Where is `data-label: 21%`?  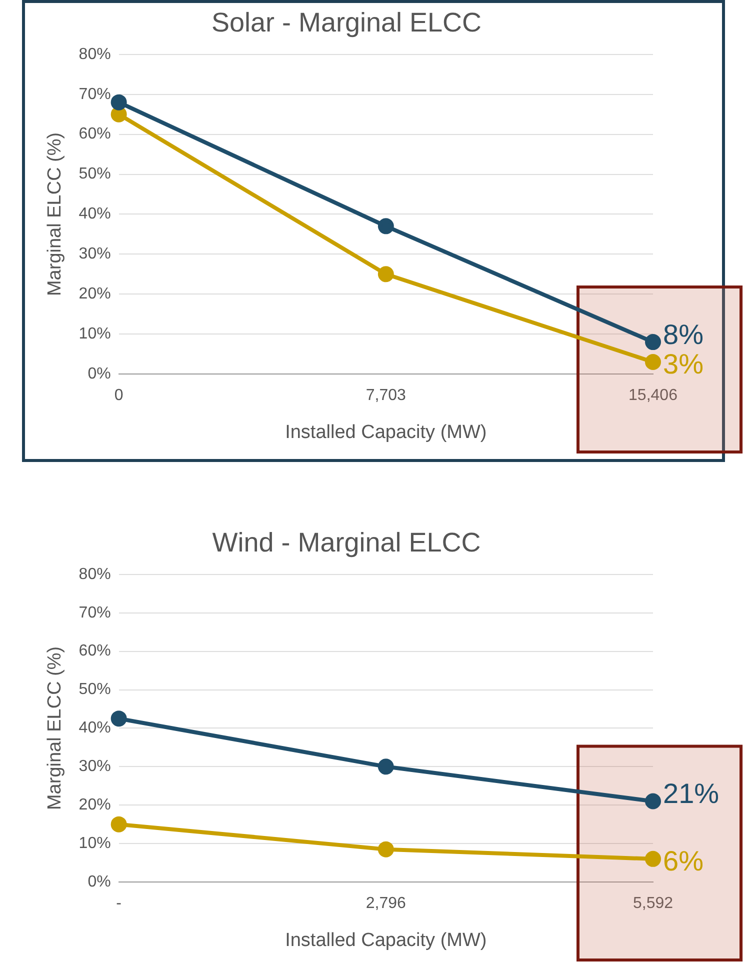 data-label: 21% is located at coordinates (691, 793).